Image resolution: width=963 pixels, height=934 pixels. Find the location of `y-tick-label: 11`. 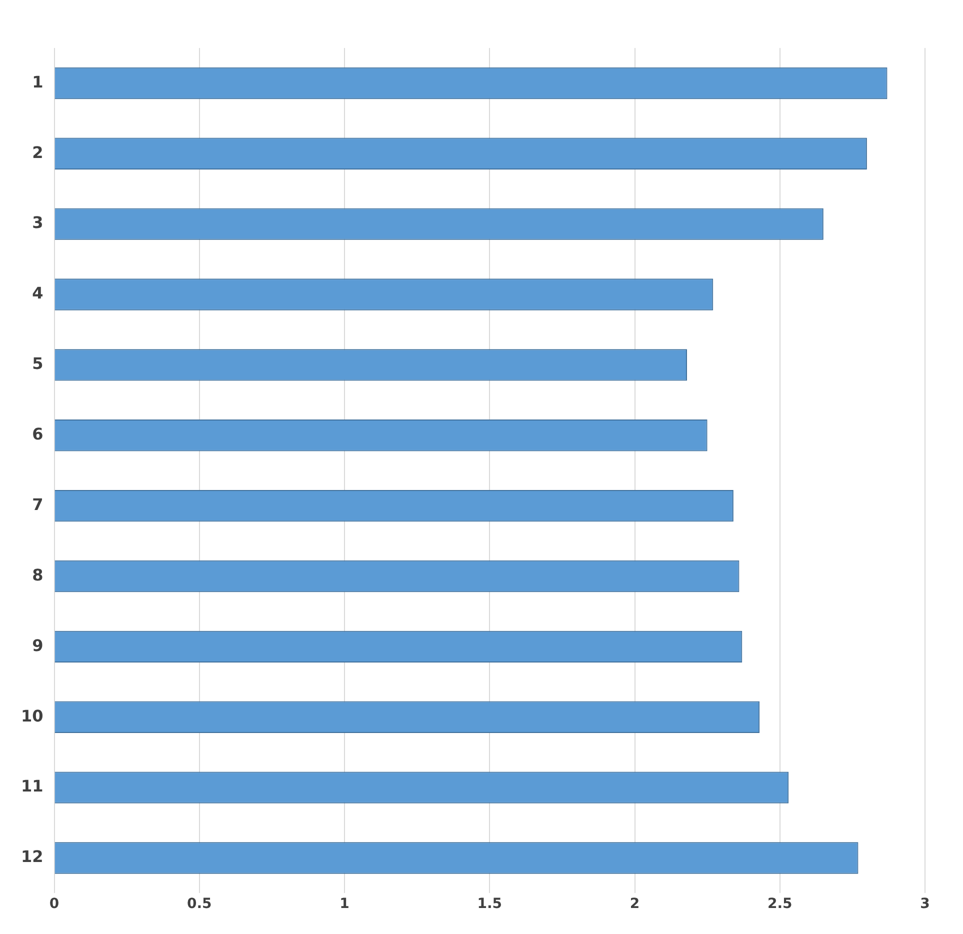

y-tick-label: 11 is located at coordinates (32, 786).